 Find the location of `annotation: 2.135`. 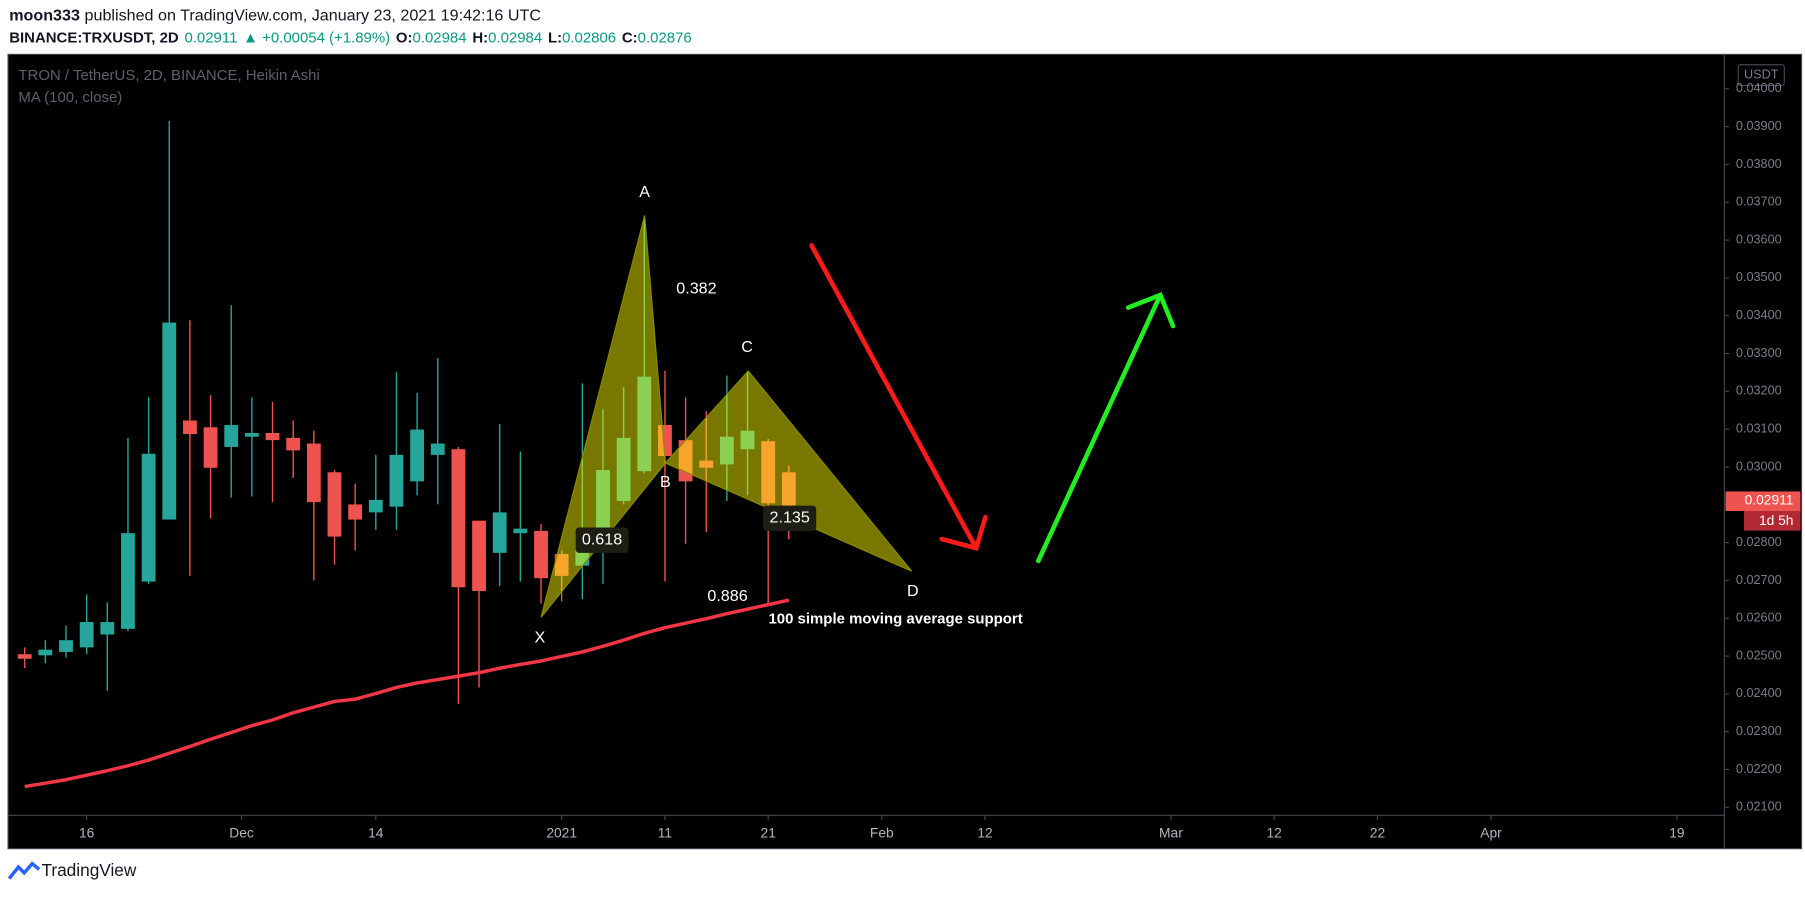

annotation: 2.135 is located at coordinates (790, 518).